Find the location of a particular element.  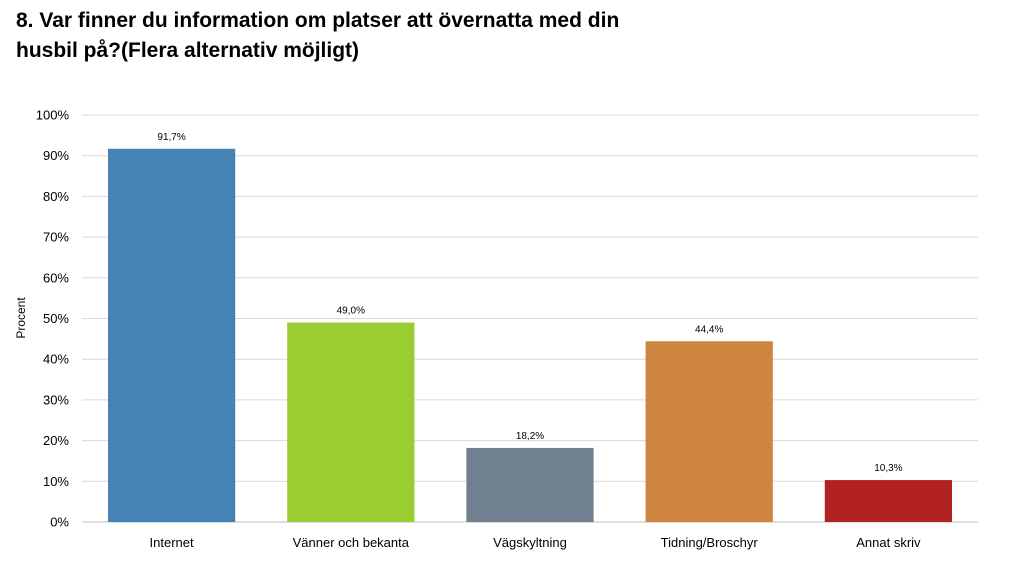

y-tick-label: 50% is located at coordinates (56, 318).